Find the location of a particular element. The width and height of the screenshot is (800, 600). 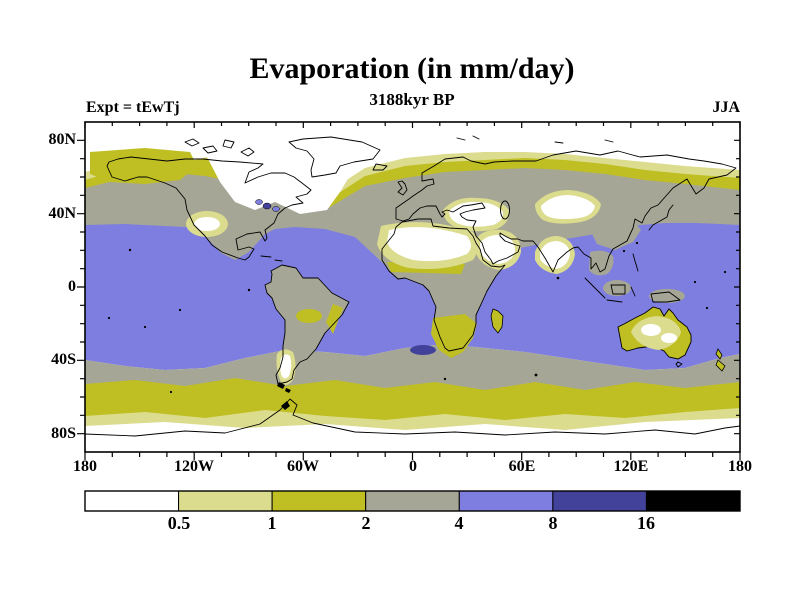

lon-tick-60w: 60W is located at coordinates (303, 466).